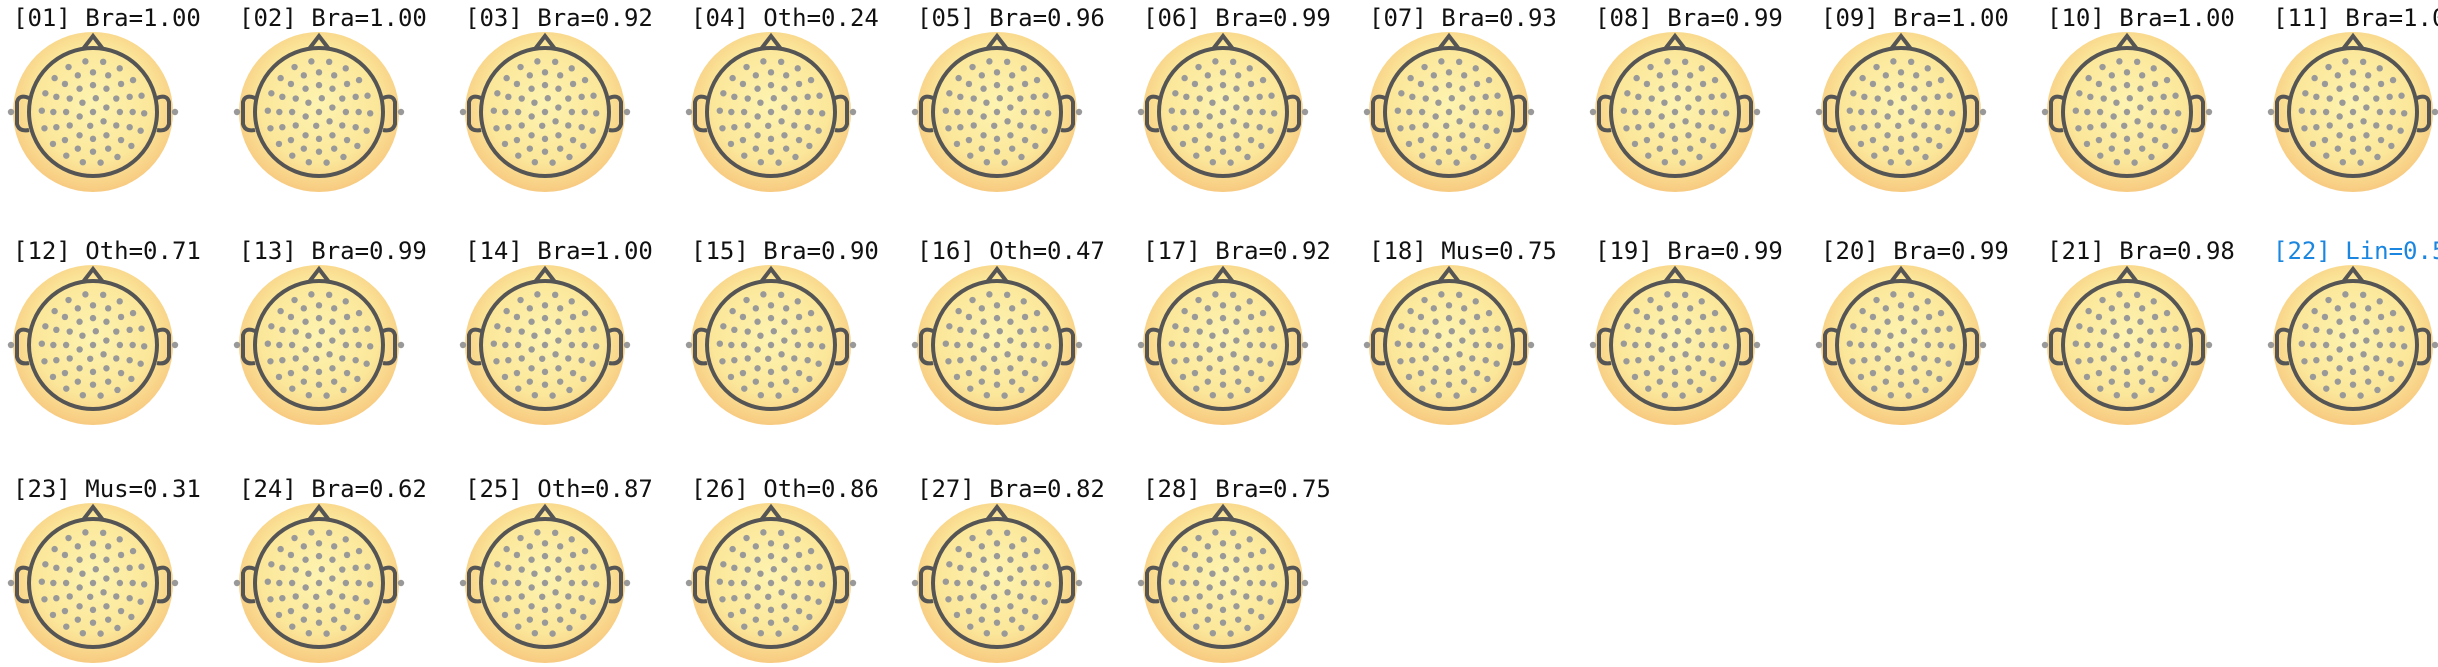 The height and width of the screenshot is (667, 2438). Describe the element at coordinates (1237, 251) in the screenshot. I see `component-label: [17] Bra=0.92` at that location.